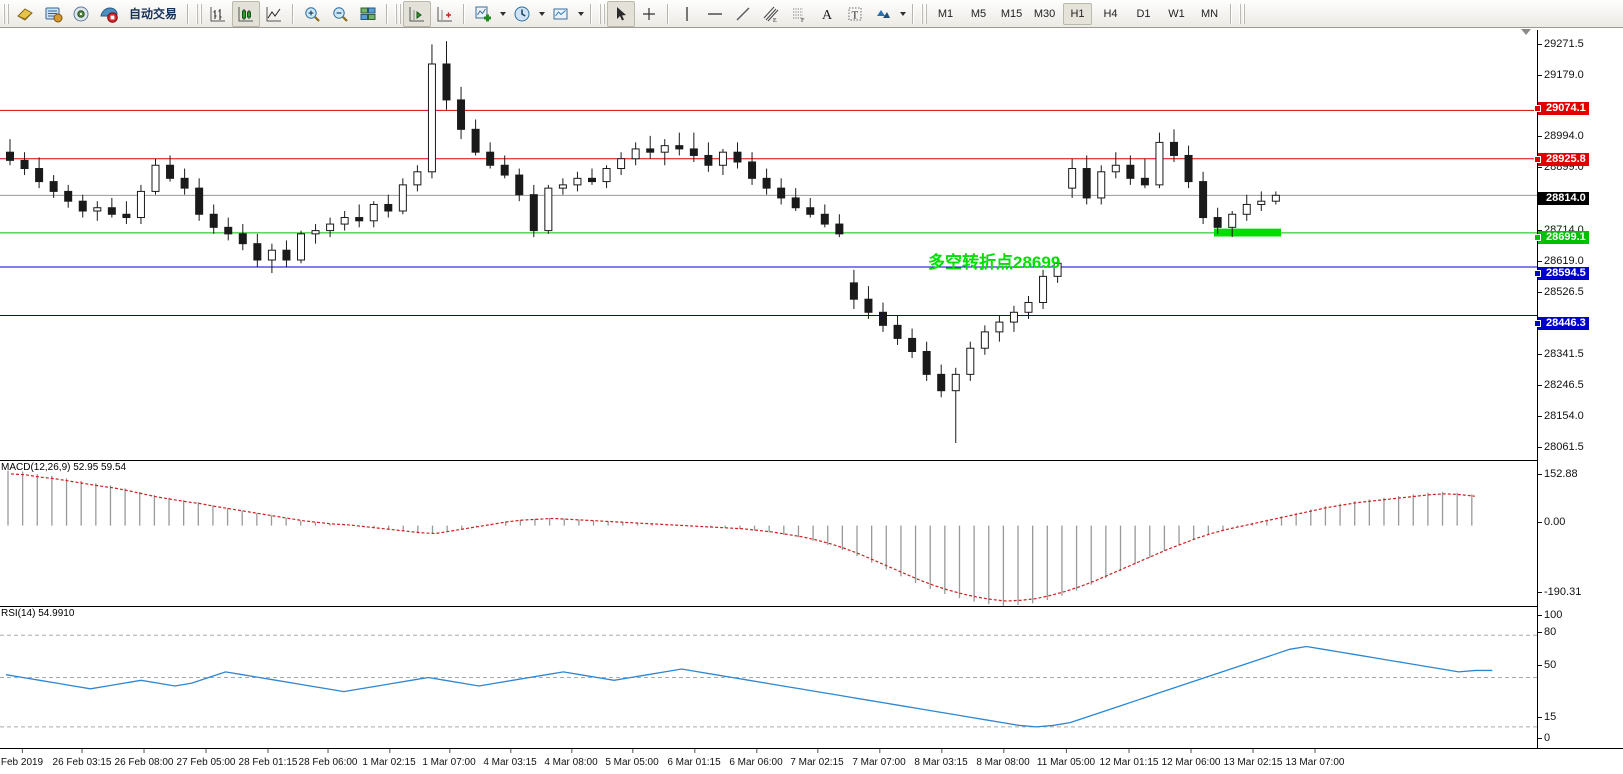 This screenshot has width=1623, height=774. I want to click on equidistant-channel-icon: E, so click(771, 14).